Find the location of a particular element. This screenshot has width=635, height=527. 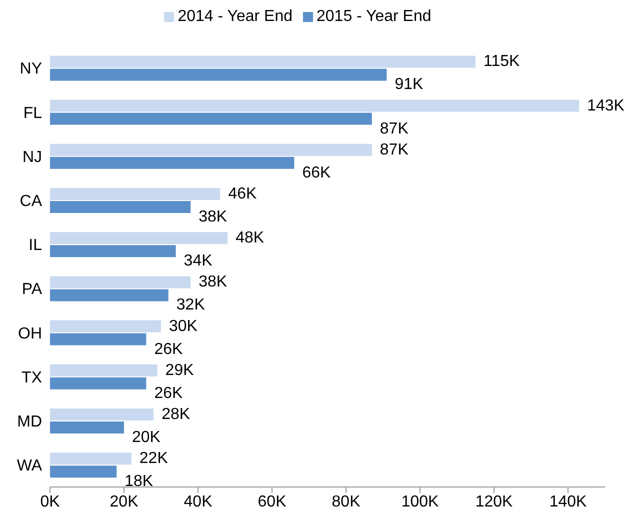

data-label: 28K is located at coordinates (176, 414).